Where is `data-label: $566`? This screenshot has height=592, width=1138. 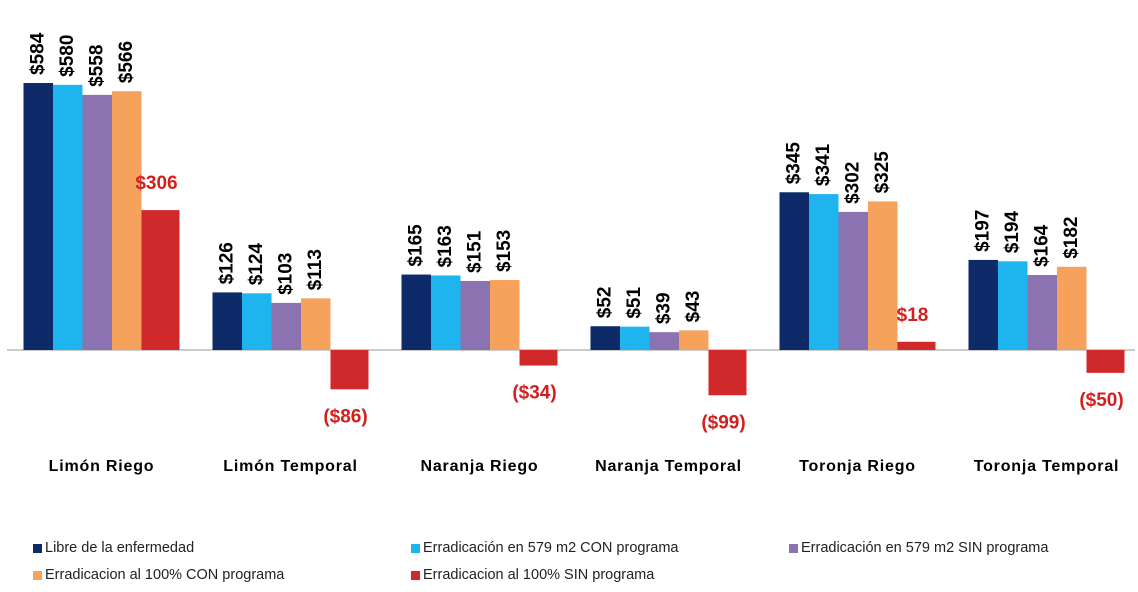 data-label: $566 is located at coordinates (126, 62).